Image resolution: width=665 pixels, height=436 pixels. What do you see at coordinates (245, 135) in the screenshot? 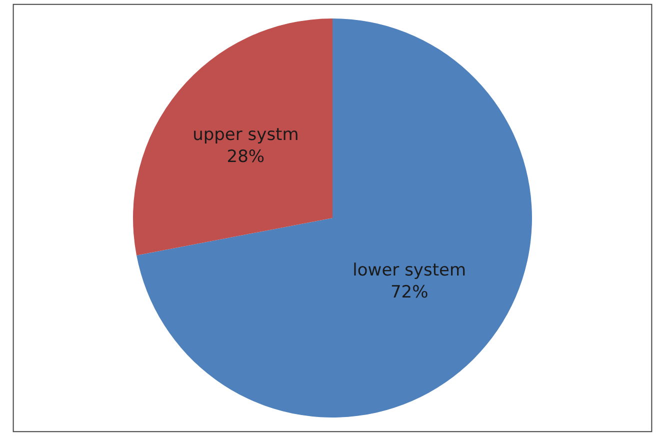
I see `slice-label: upper systm` at bounding box center [245, 135].